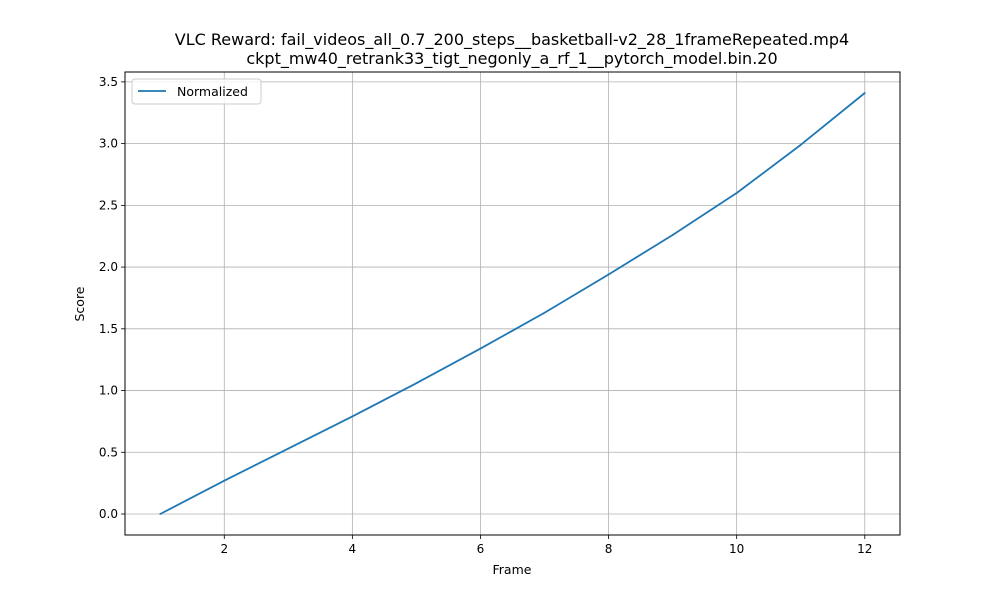 This screenshot has width=1000, height=600. What do you see at coordinates (353, 549) in the screenshot?
I see `x-tick-label: 4` at bounding box center [353, 549].